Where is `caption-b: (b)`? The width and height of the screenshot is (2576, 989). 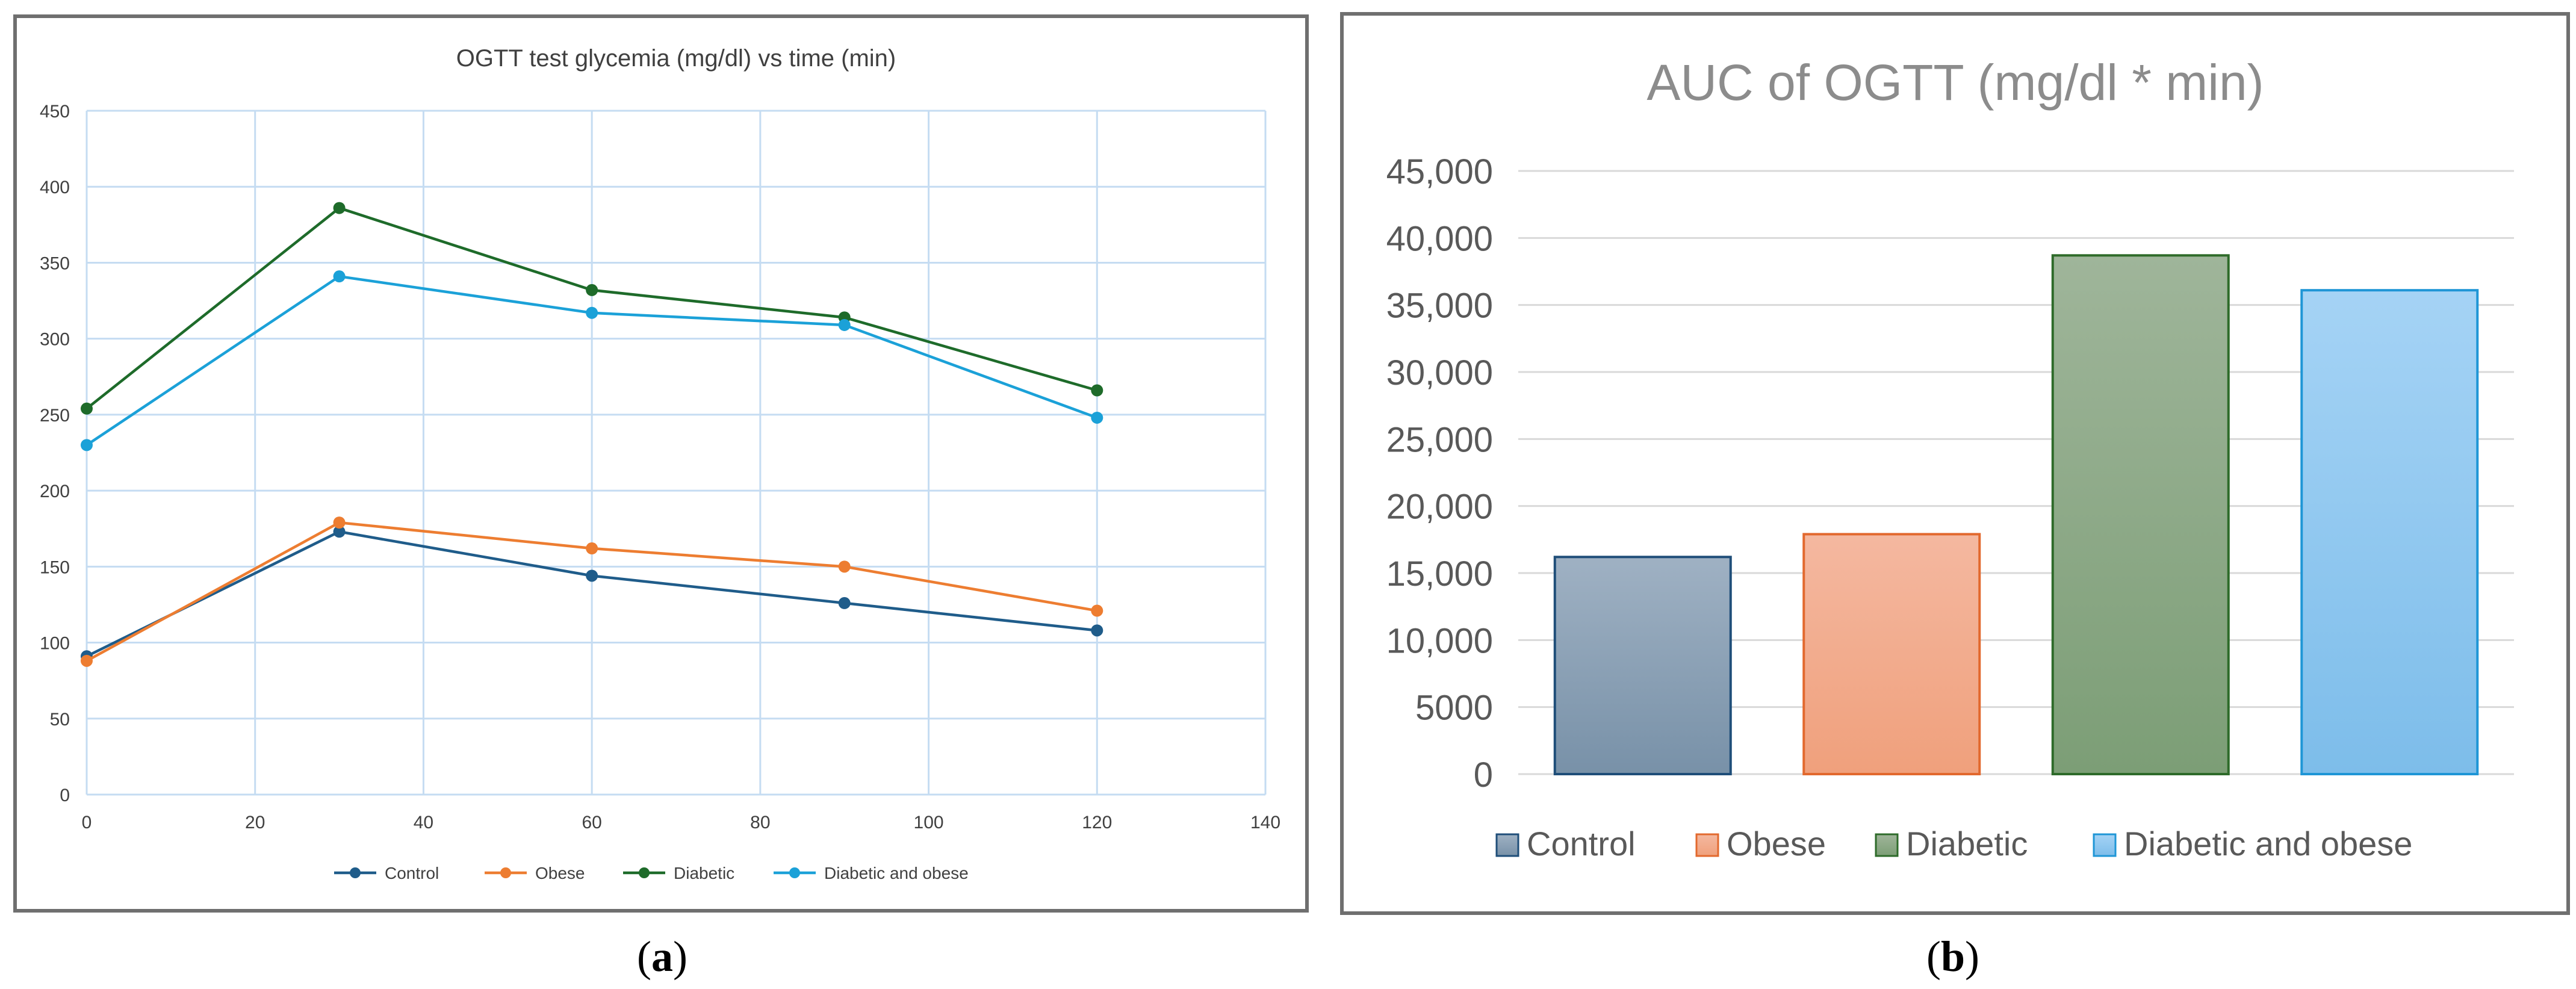 caption-b: (b) is located at coordinates (1952, 956).